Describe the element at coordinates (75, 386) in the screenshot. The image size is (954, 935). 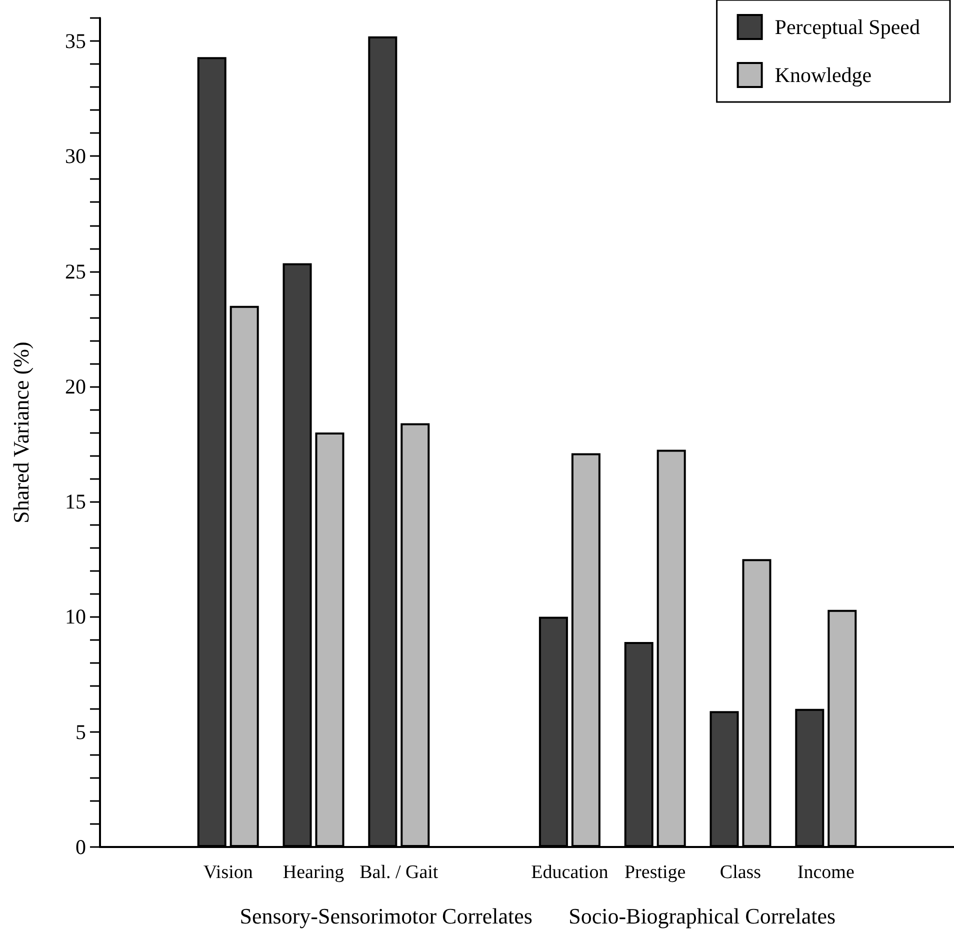
I see `y-tick-label: 20` at that location.